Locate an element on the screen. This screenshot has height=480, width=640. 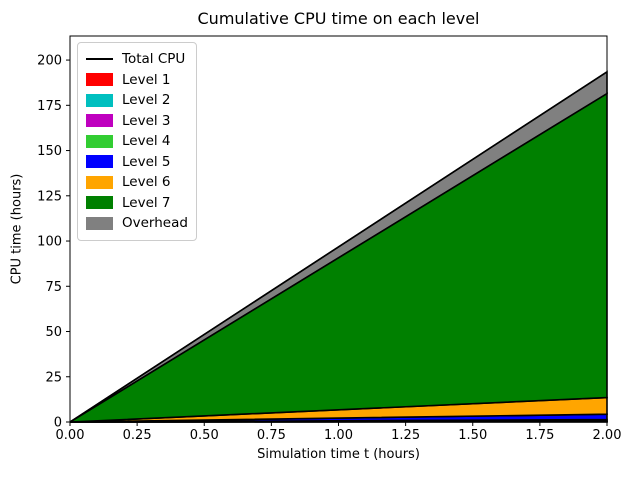
x-tick-label: 0.25 is located at coordinates (137, 435).